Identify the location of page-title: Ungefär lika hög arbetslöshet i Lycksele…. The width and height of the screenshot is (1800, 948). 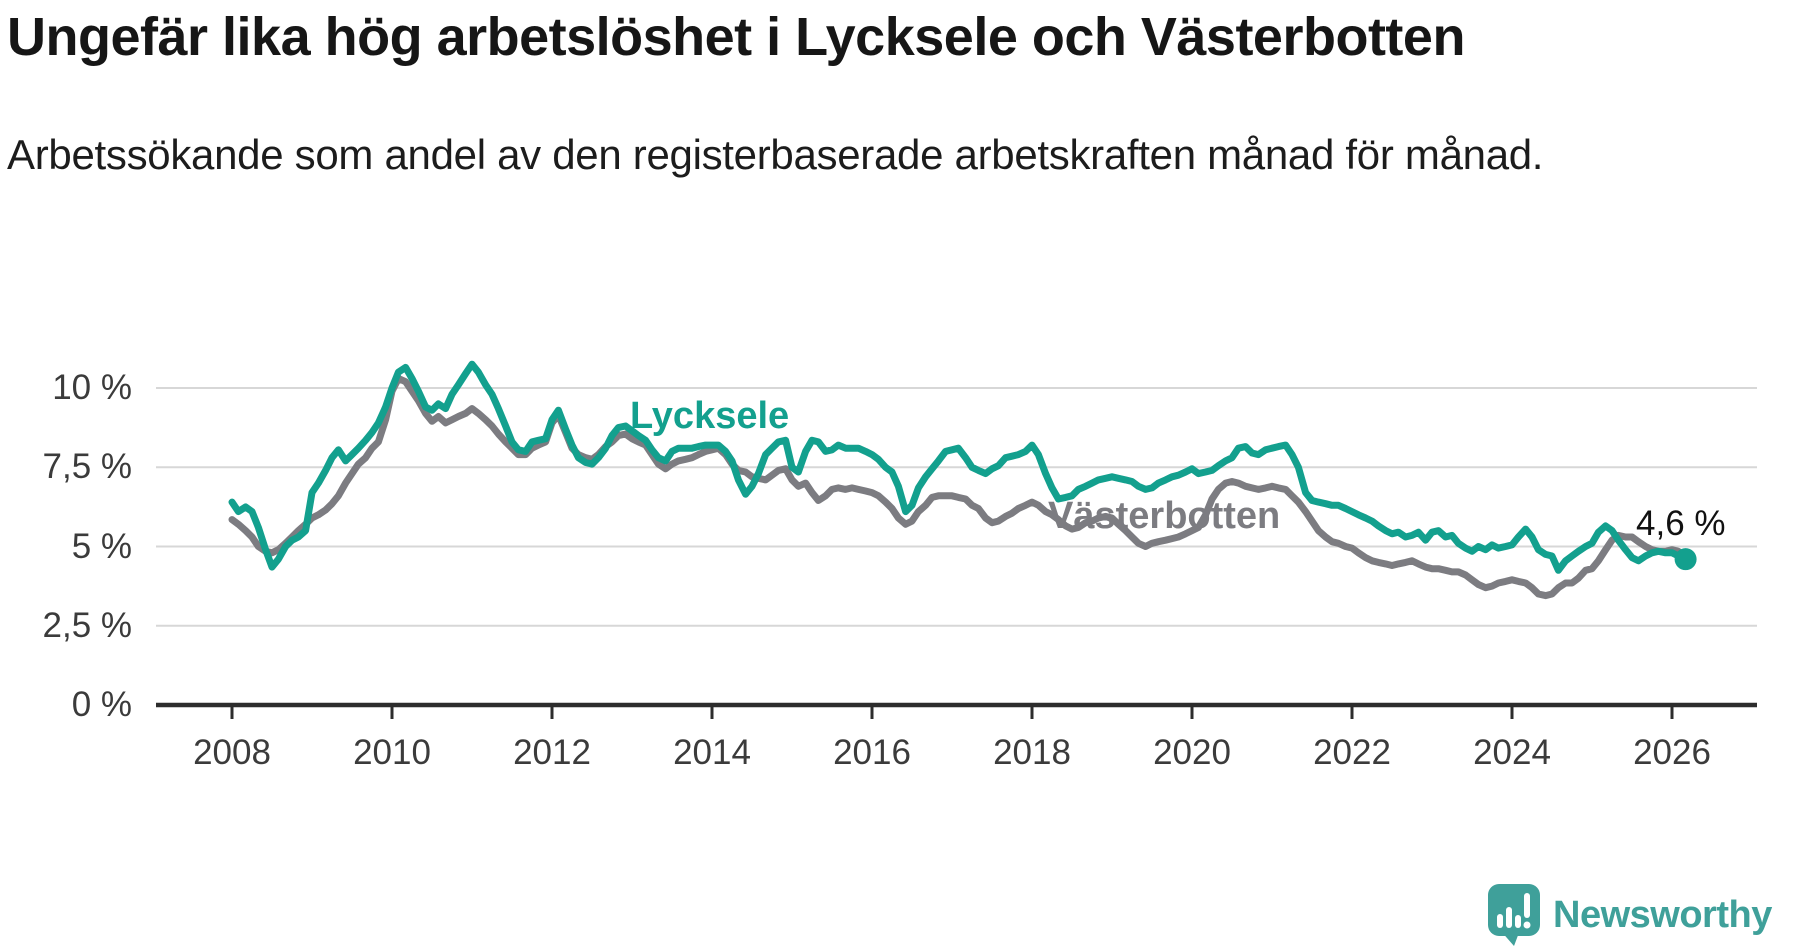
(736, 37).